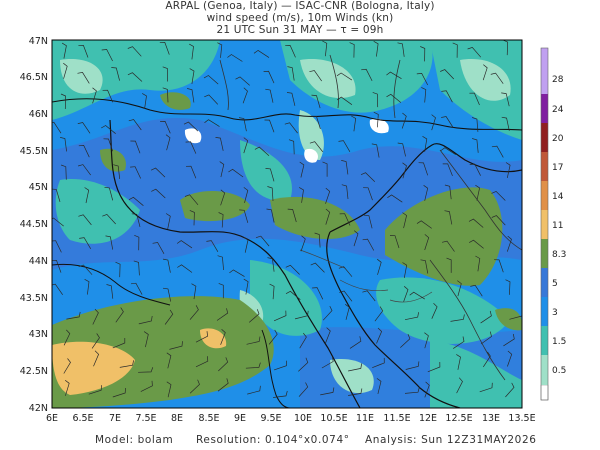  Describe the element at coordinates (558, 80) in the screenshot. I see `colorbar-label: 28` at that location.